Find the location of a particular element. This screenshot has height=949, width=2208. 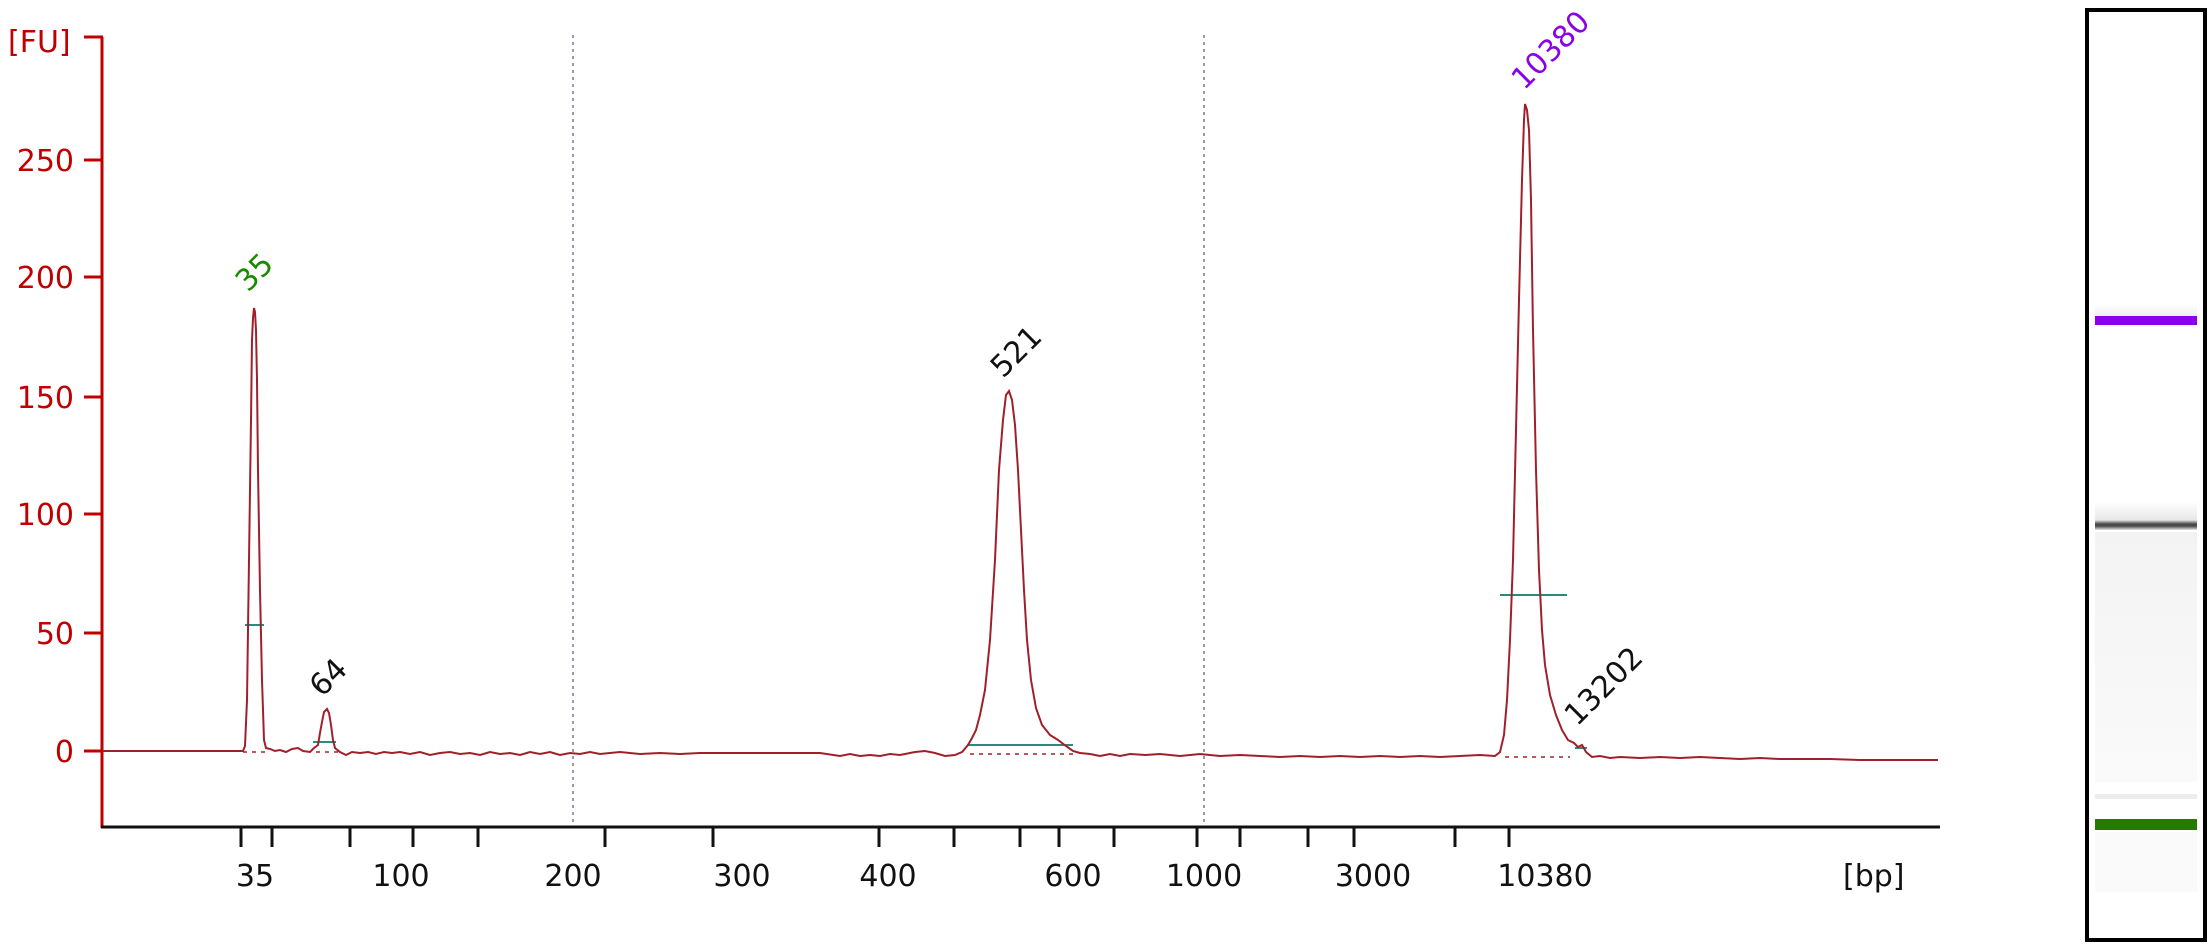

peak-label-64: 64 is located at coordinates (329, 678).